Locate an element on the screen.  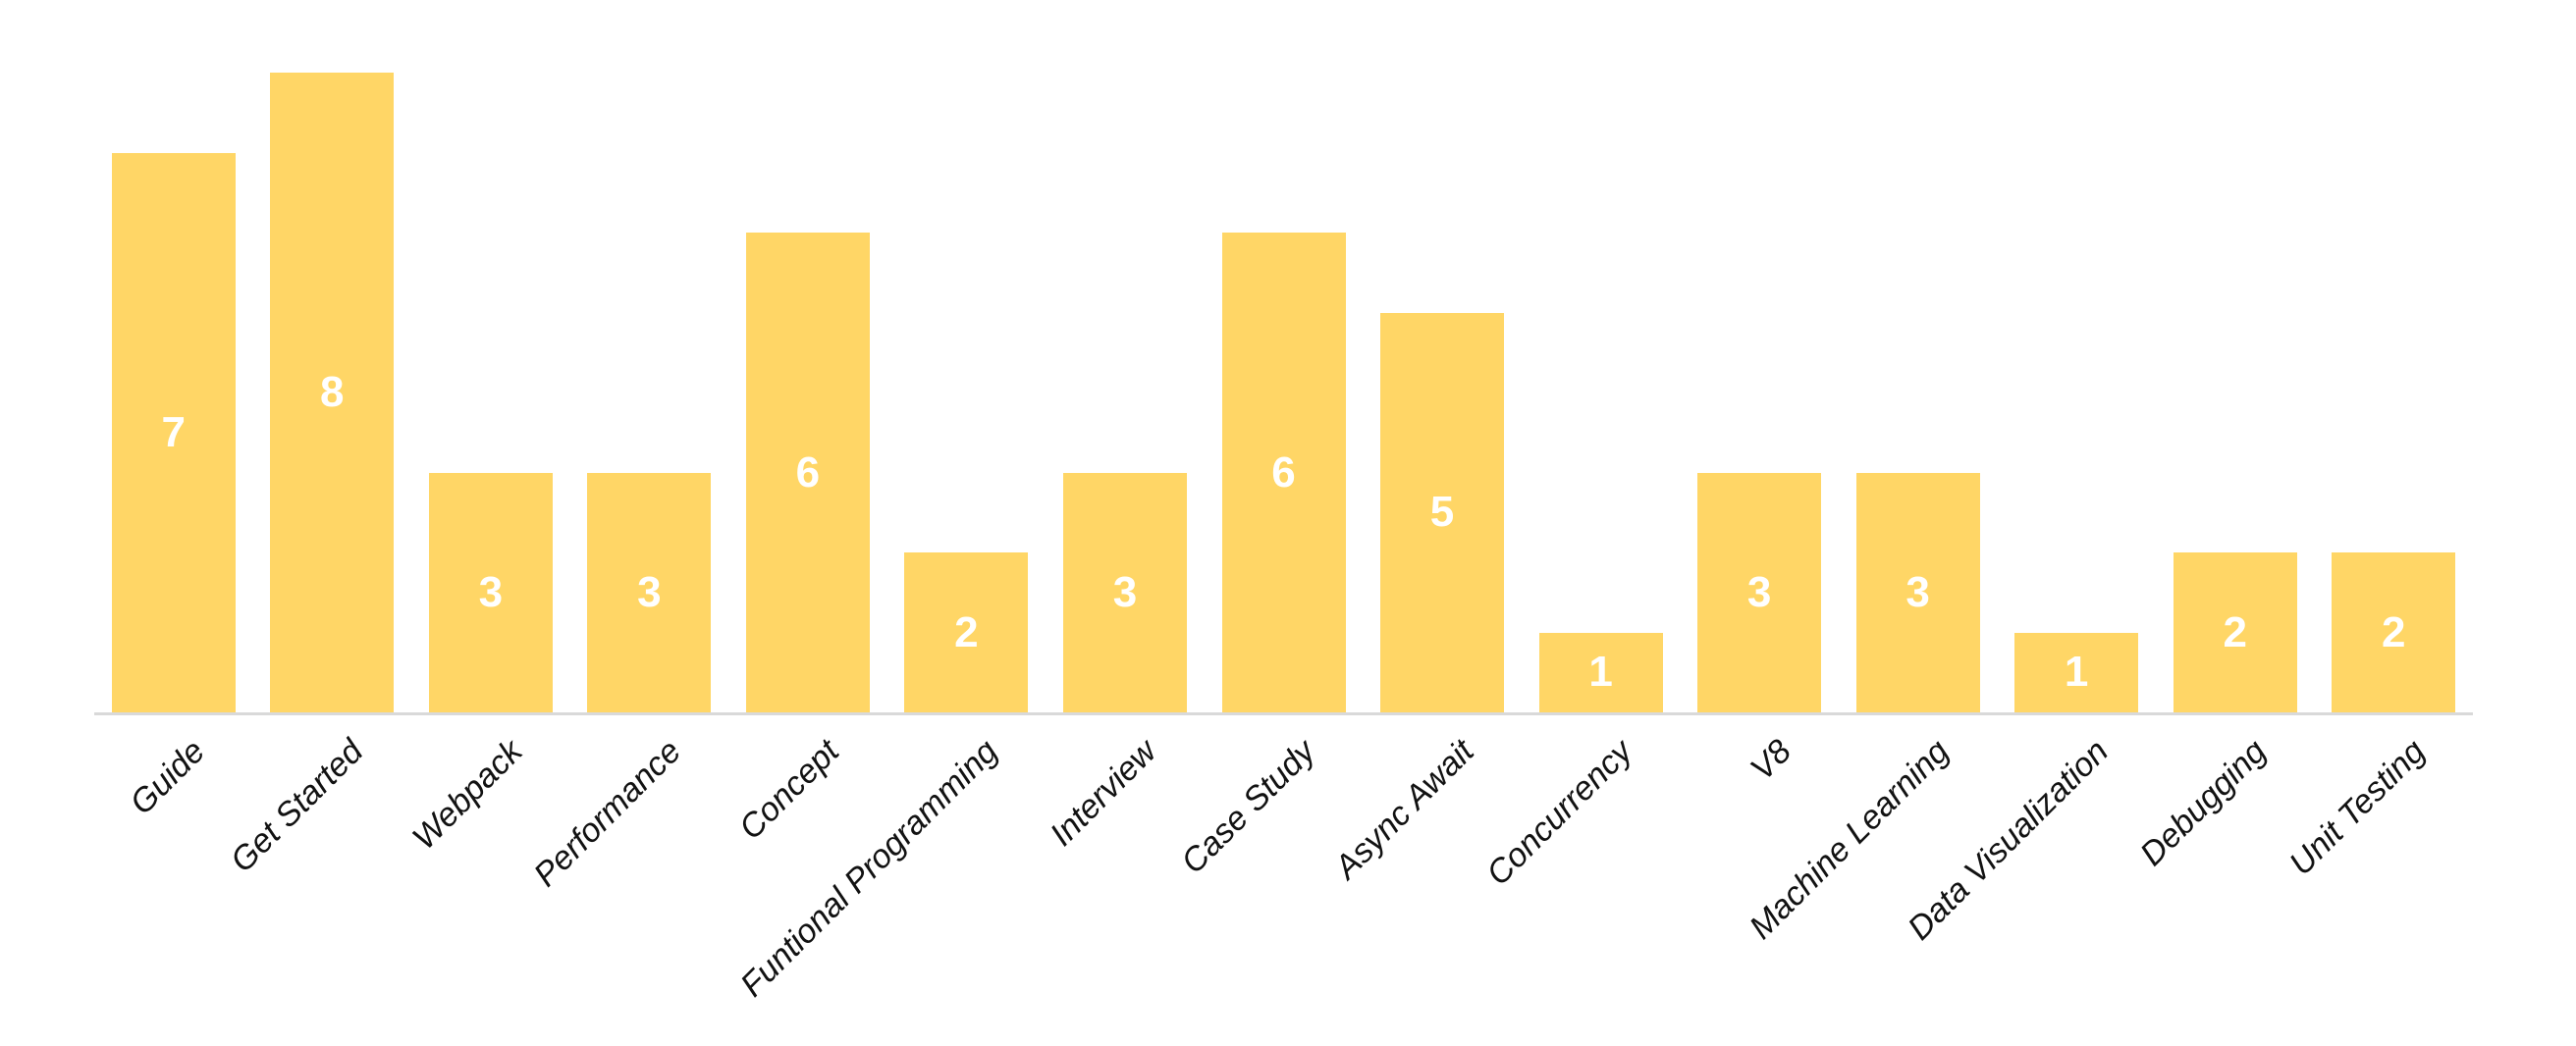
x-axis-tick-label: Debugging is located at coordinates (2203, 802).